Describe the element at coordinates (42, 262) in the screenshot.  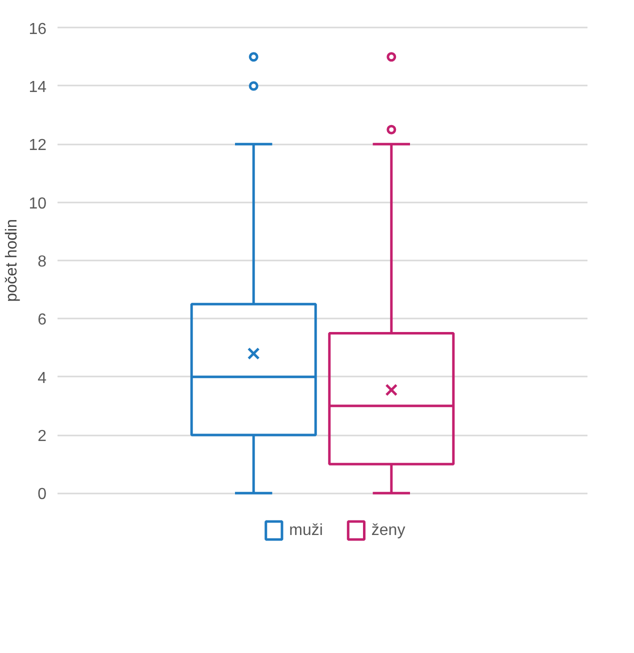
I see `y-tick-label: 8` at that location.